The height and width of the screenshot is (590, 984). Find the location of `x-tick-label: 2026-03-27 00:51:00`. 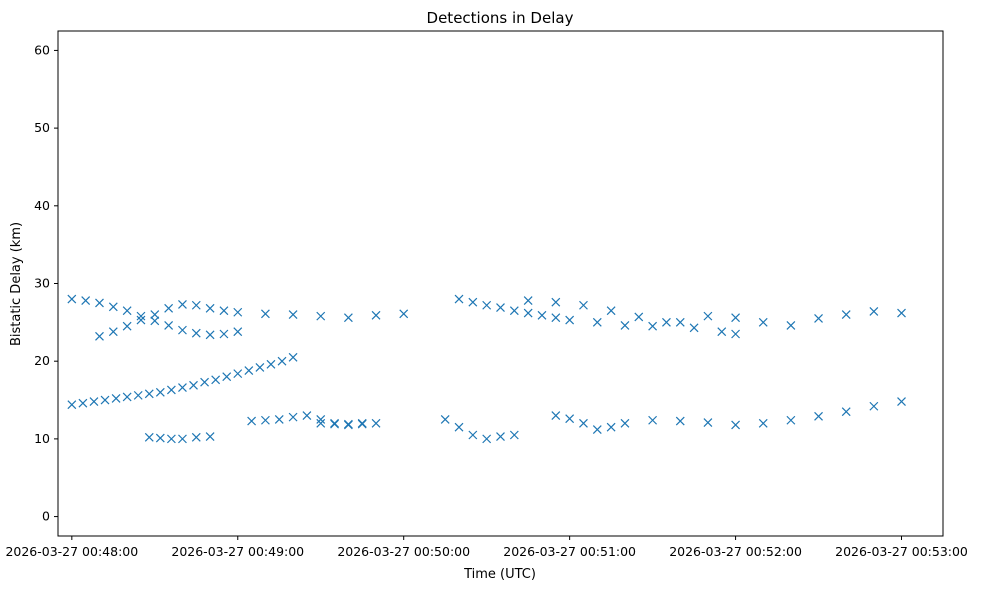

x-tick-label: 2026-03-27 00:51:00 is located at coordinates (569, 551).